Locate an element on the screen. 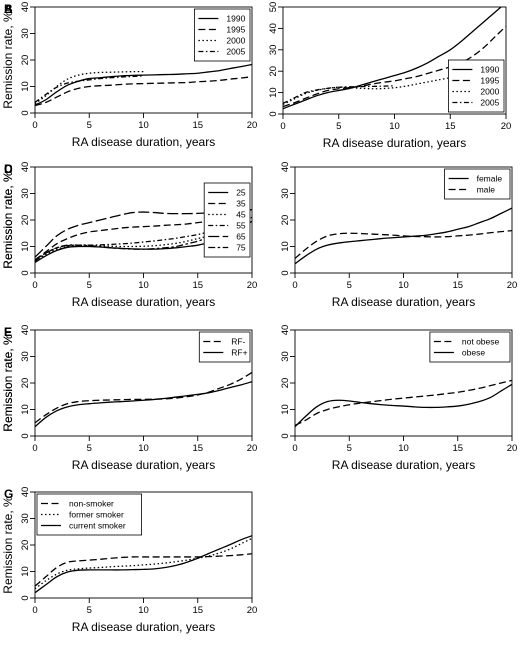  panel-e-legend: RF-RF+ is located at coordinates (224, 347).